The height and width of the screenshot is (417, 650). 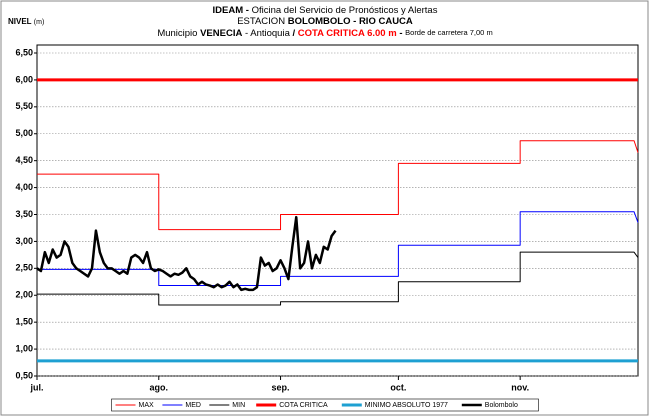 I want to click on x-tick-label: jul., so click(x=37, y=387).